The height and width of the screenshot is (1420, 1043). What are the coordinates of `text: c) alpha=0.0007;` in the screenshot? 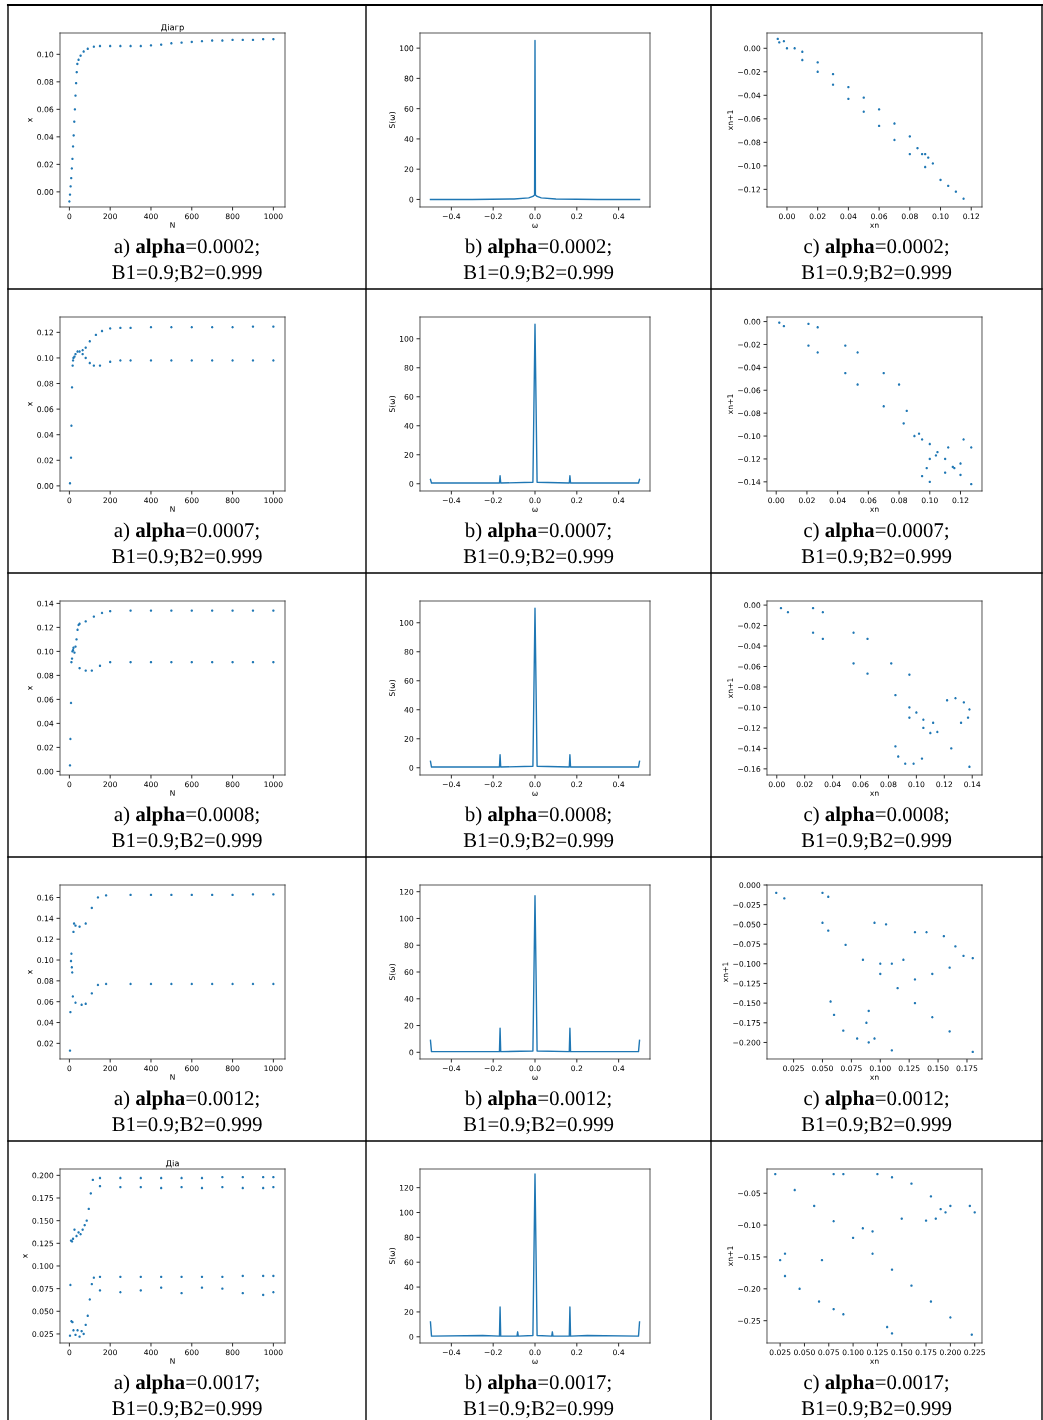 It's located at (876, 532).